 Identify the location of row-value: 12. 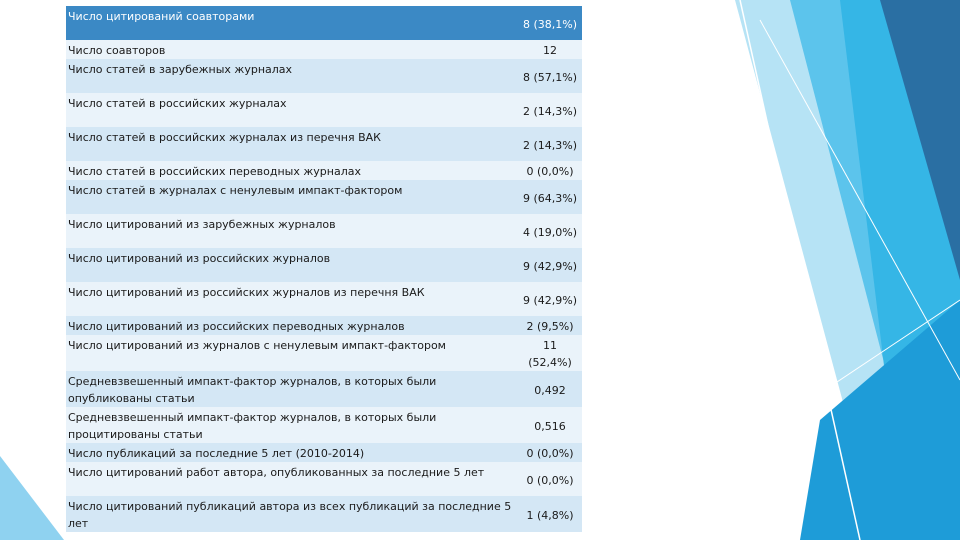
(550, 49).